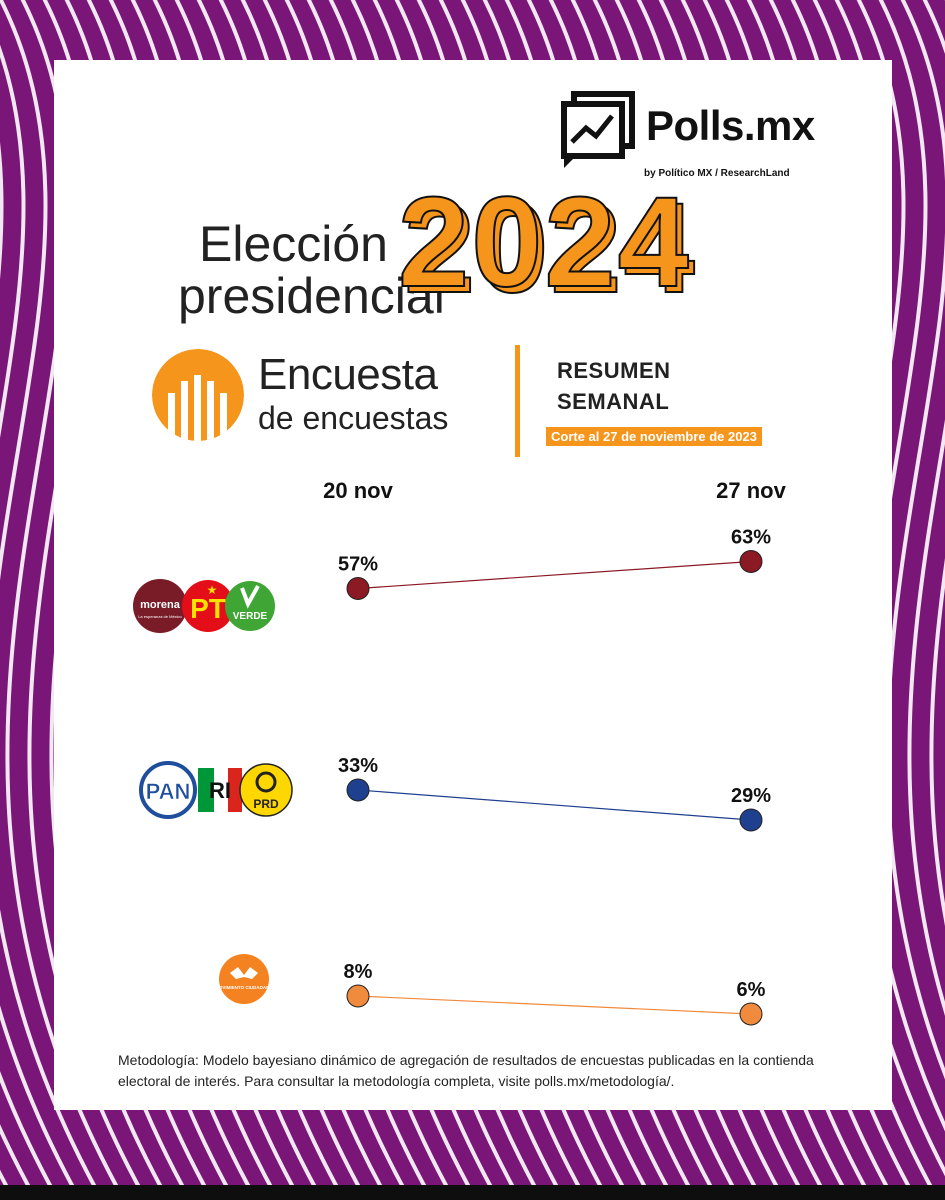 This screenshot has width=945, height=1200. Describe the element at coordinates (751, 490) in the screenshot. I see `category-label: 27 nov` at that location.